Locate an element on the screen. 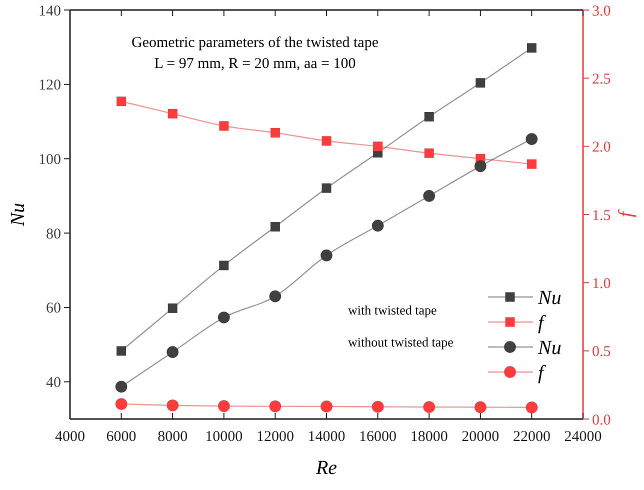 The image size is (644, 490). y-tick-label: 60 is located at coordinates (53, 308).